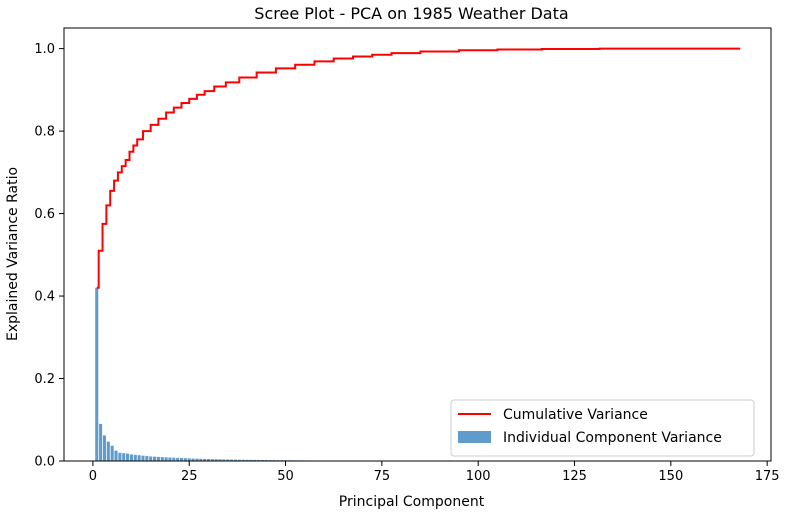 The height and width of the screenshot is (518, 791). I want to click on x-tick-label-100: 100, so click(478, 476).